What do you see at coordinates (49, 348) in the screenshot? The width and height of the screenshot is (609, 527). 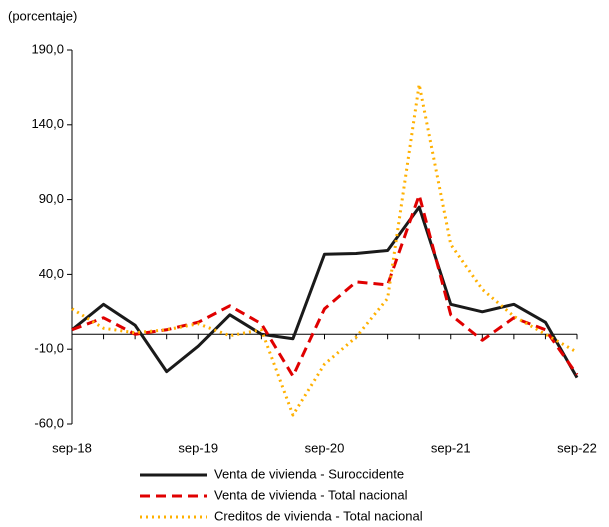 I see `y-tick-label: -10,0` at bounding box center [49, 348].